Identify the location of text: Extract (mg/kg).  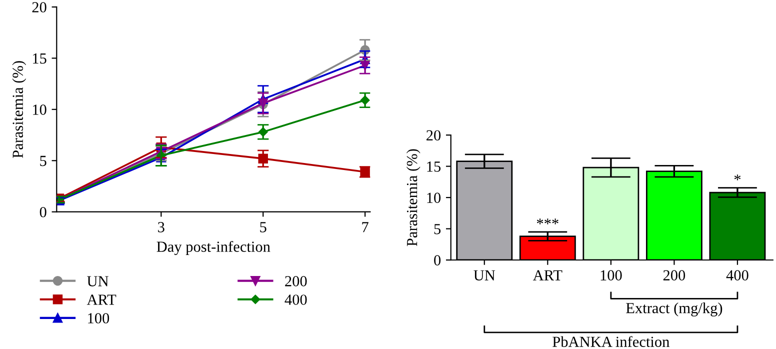
(674, 309).